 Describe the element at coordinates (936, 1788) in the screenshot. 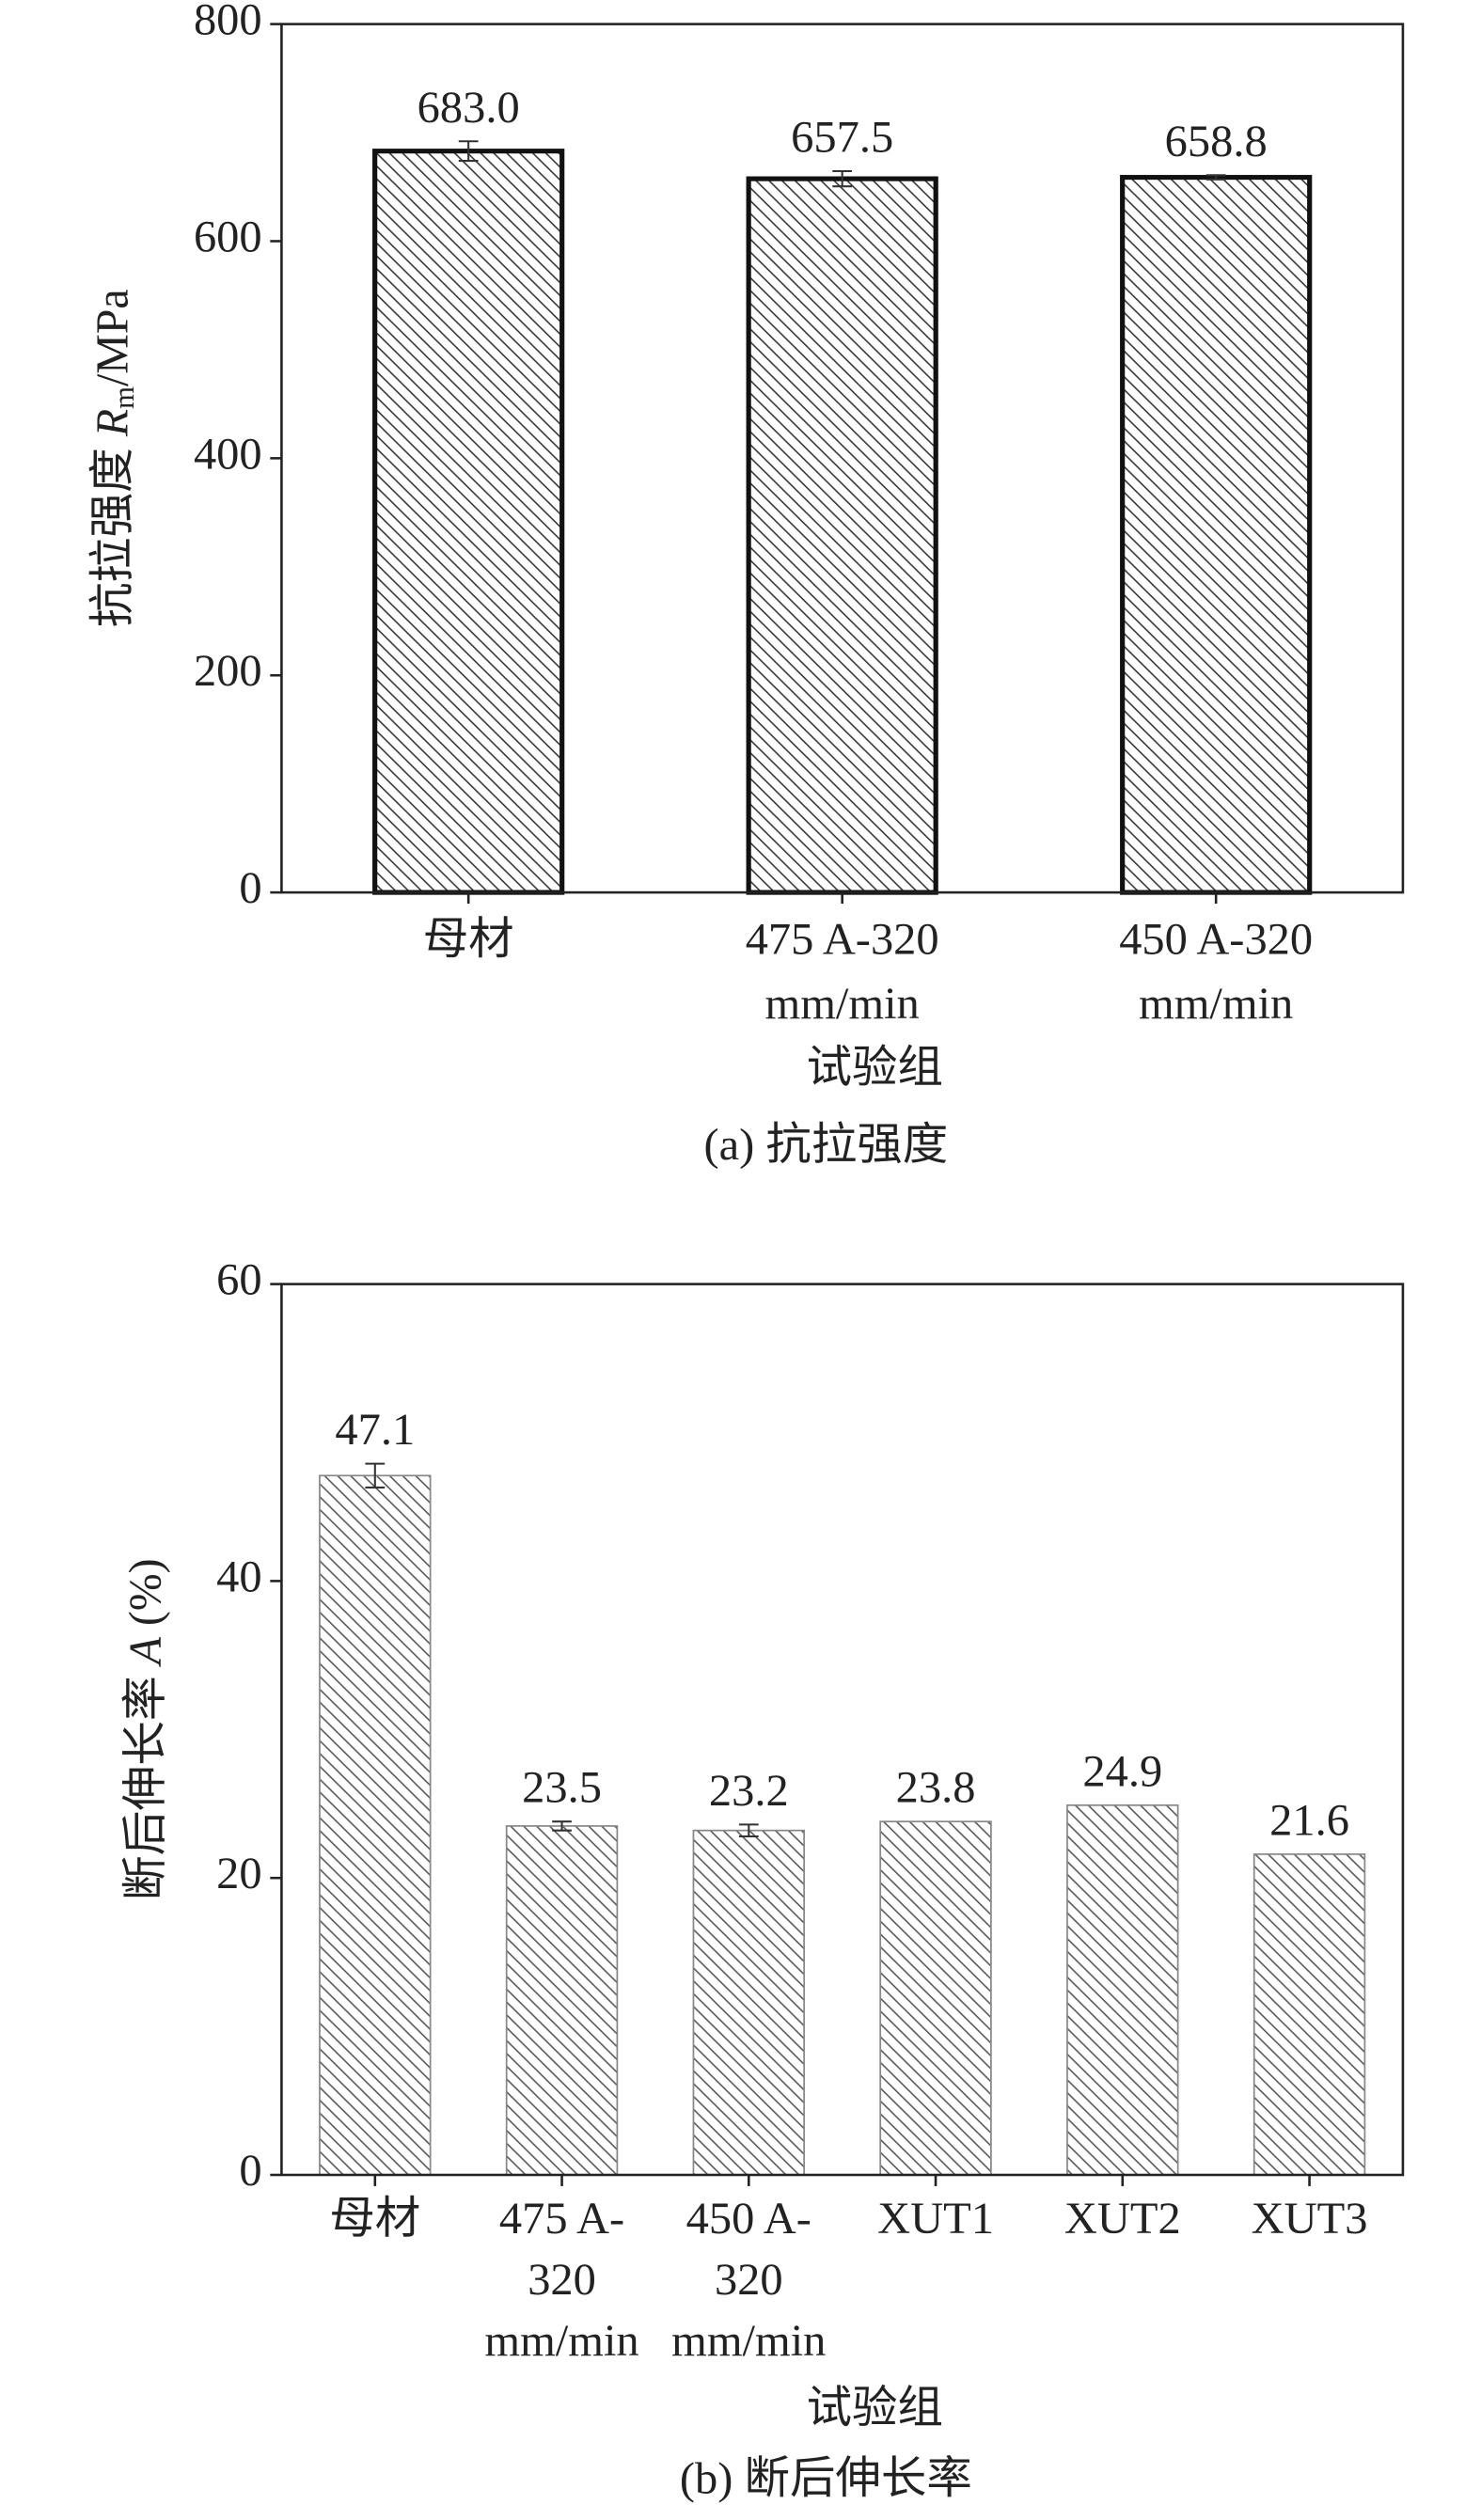

I see `value-label: 23.8` at that location.